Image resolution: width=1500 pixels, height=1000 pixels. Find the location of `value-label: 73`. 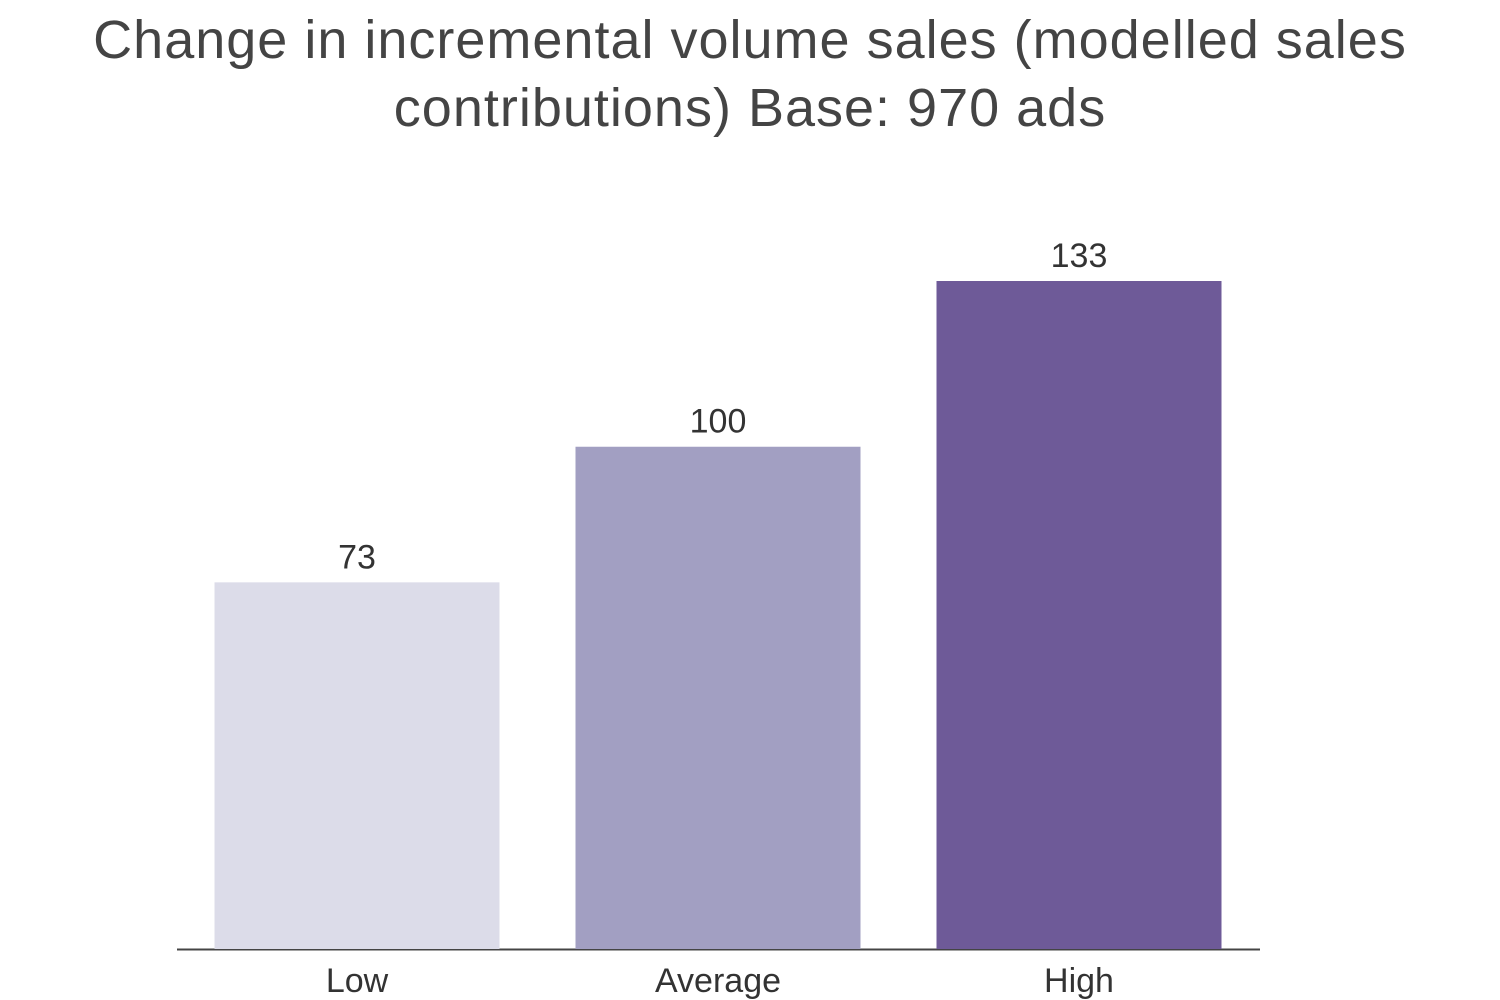

value-label: 73 is located at coordinates (357, 557).